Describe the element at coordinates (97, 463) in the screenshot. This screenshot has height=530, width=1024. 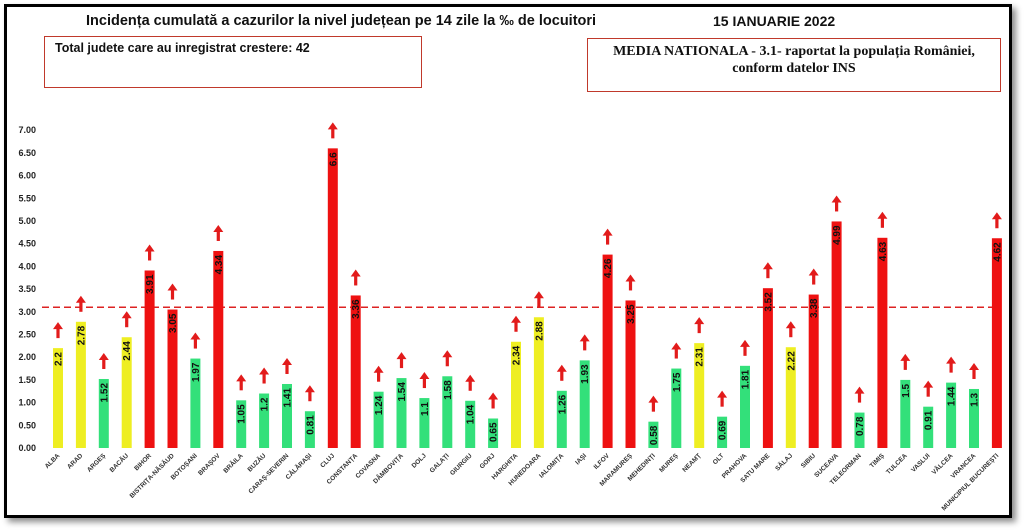
I see `category-label: ARGEȘ` at that location.